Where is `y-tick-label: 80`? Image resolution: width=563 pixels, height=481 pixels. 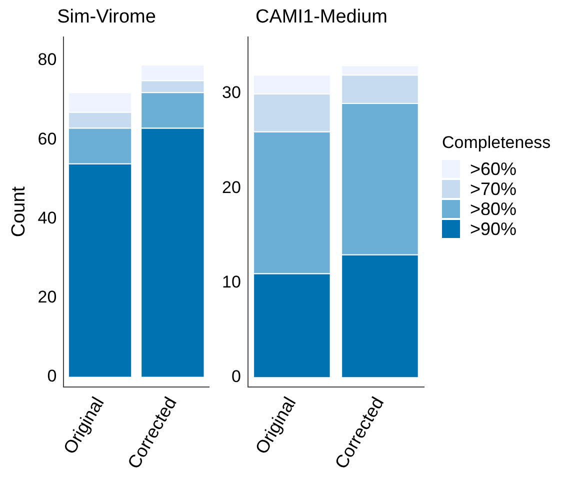 y-tick-label: 80 is located at coordinates (47, 60).